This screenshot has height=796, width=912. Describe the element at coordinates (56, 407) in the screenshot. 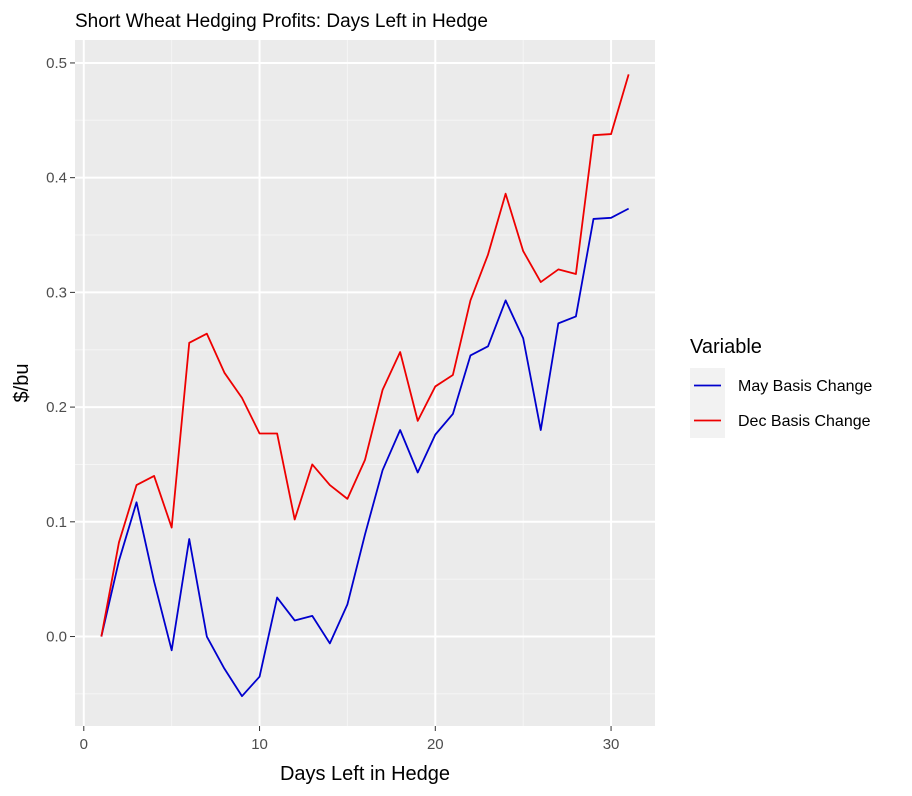

I see `y-tick-label: 0.2` at that location.